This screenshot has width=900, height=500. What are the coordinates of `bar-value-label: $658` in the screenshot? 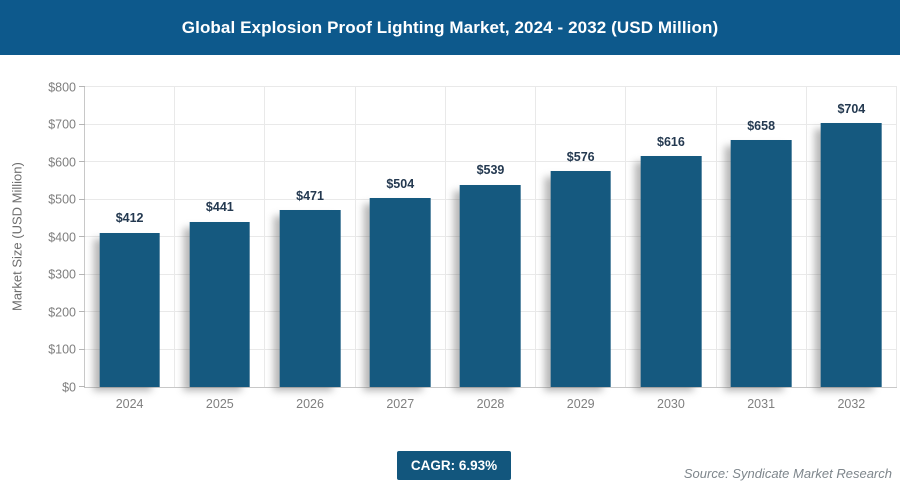 It's located at (761, 125).